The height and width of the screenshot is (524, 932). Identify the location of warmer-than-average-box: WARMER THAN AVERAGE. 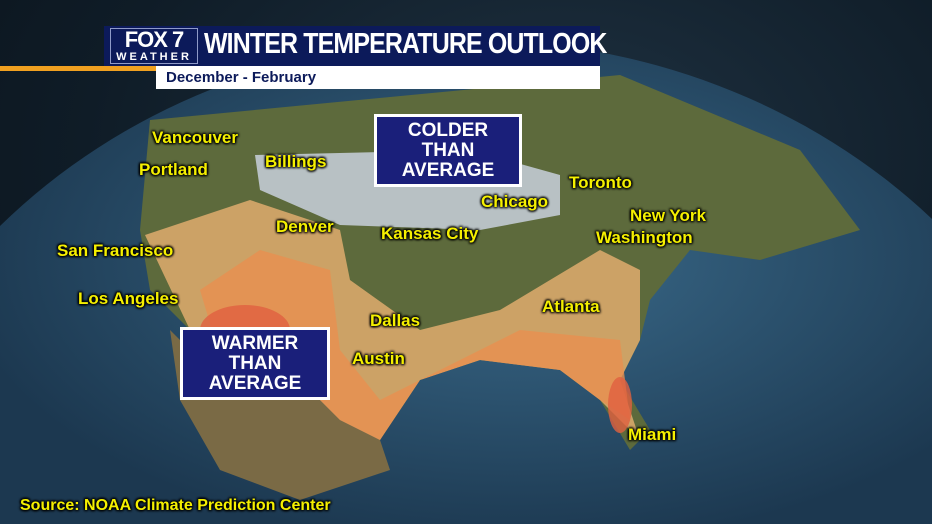
(255, 363).